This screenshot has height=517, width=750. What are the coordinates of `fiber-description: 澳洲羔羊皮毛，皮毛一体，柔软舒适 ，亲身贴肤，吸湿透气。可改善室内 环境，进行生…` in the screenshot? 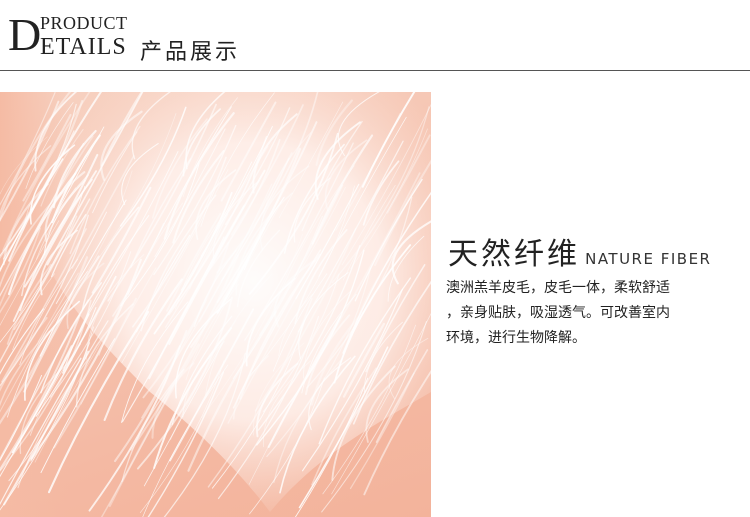 It's located at (596, 313).